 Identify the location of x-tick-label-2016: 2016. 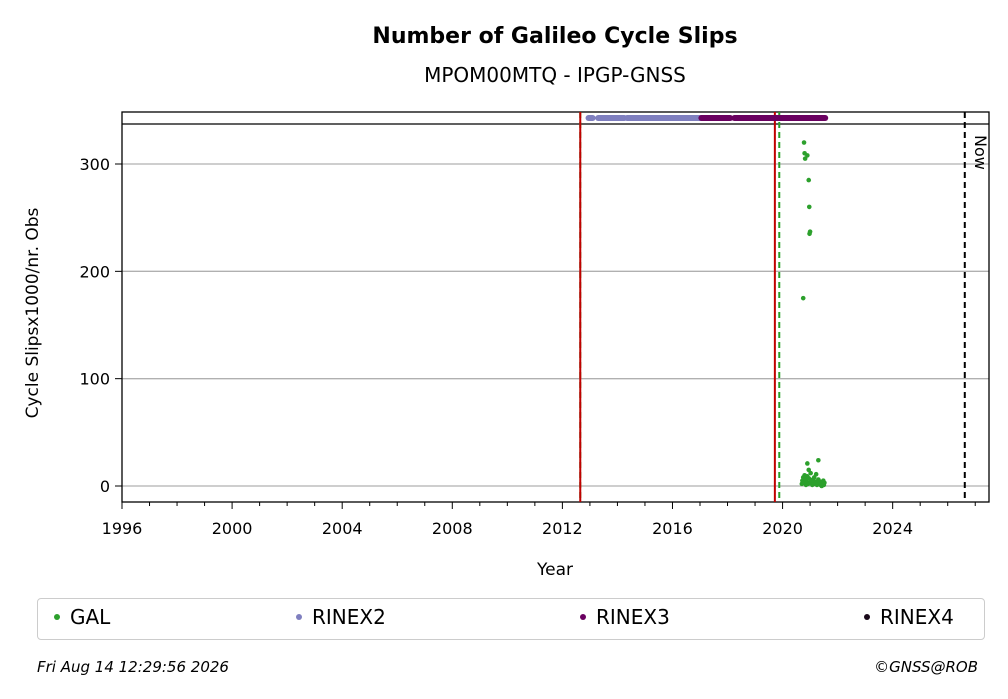
(672, 528).